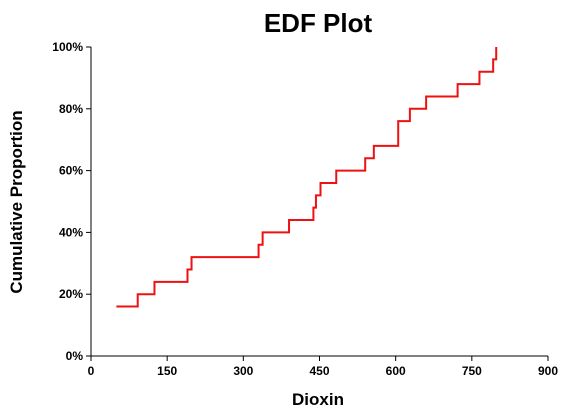 The image size is (564, 410). I want to click on y-axis-label-group: Cumulative Proportion, so click(16, 201).